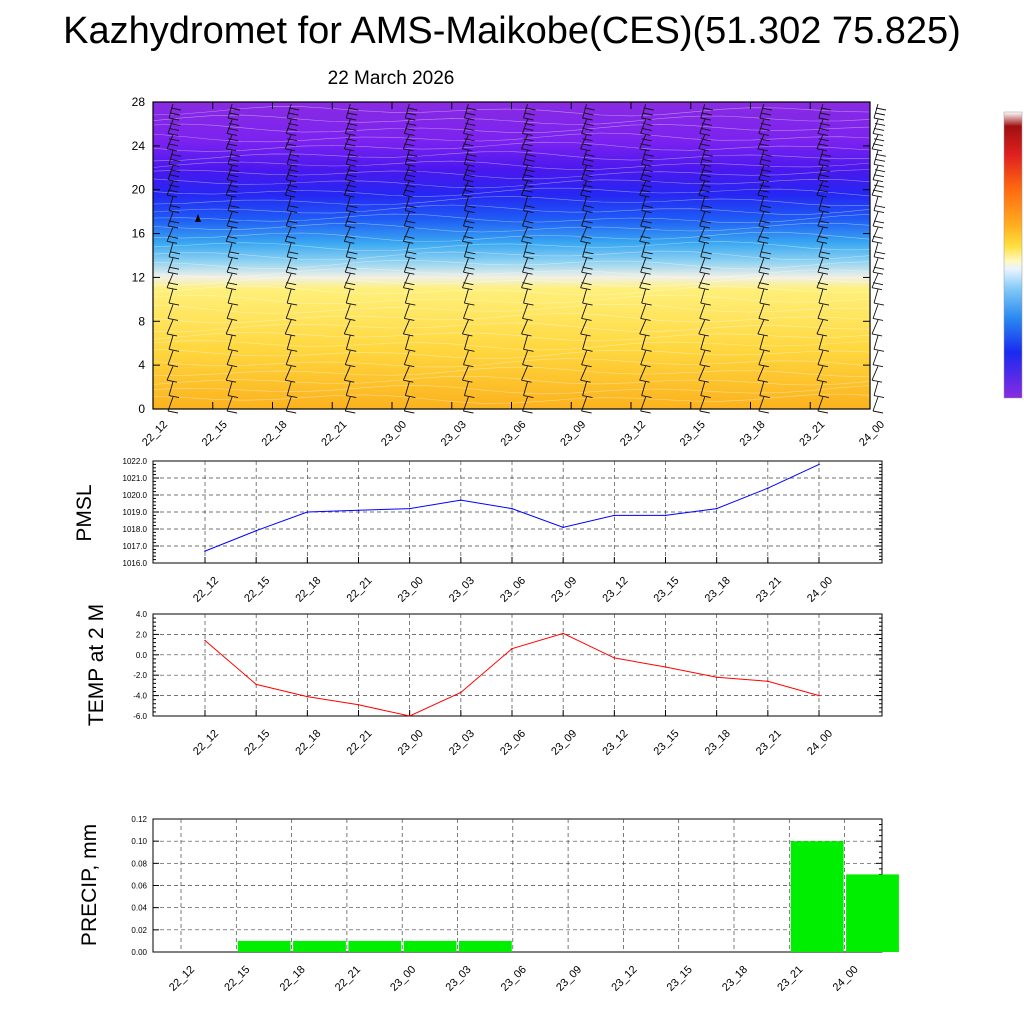 The width and height of the screenshot is (1024, 1024). What do you see at coordinates (135, 495) in the screenshot?
I see `pmsl-ytick-label: 1020.0` at bounding box center [135, 495].